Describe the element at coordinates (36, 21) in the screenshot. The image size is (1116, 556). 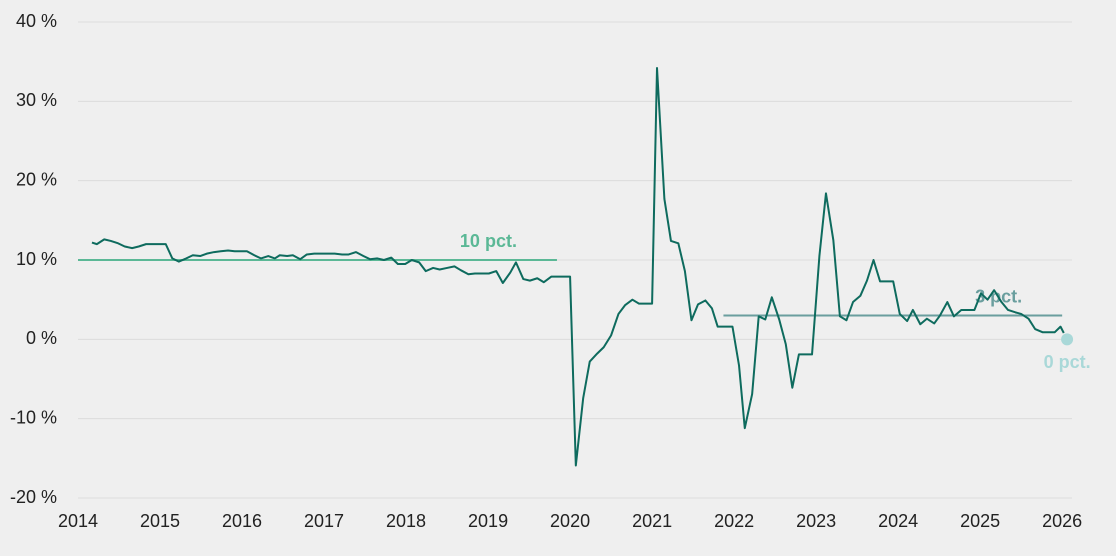
I see `y-tick-label: 40 %` at that location.